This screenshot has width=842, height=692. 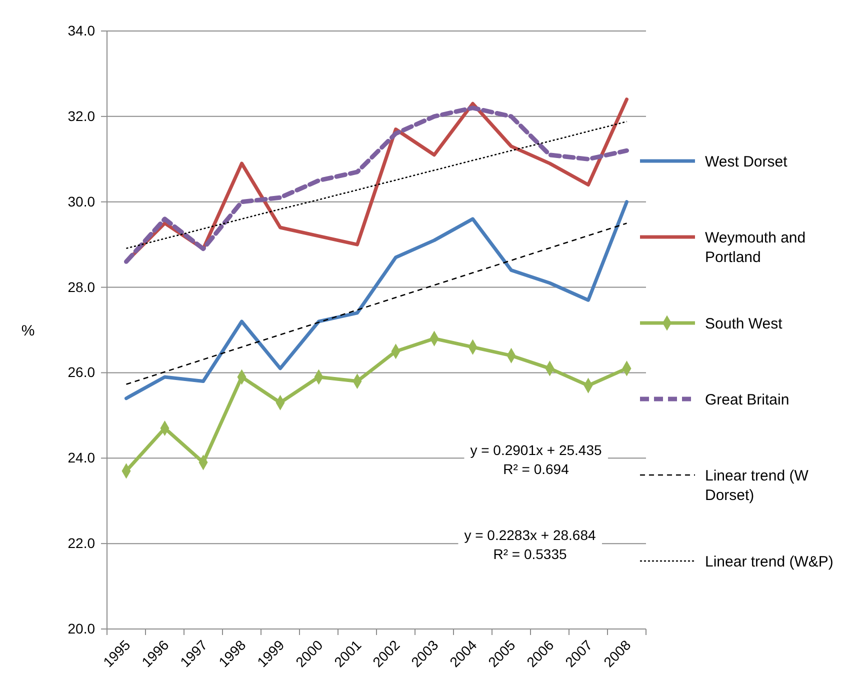 What do you see at coordinates (82, 286) in the screenshot?
I see `y-tick-label: 28.0` at bounding box center [82, 286].